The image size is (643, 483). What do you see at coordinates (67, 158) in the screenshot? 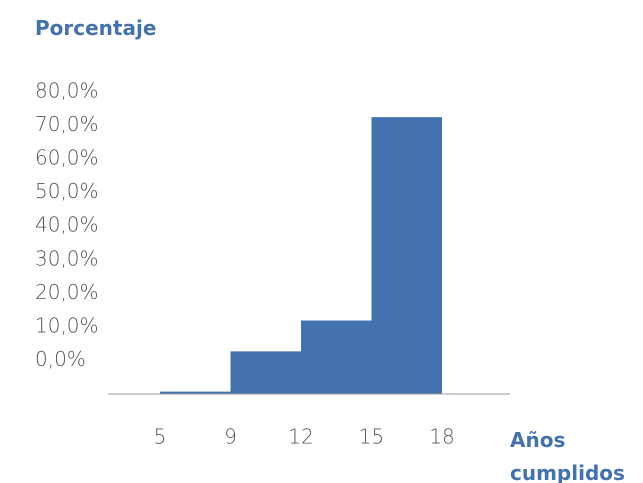
I see `y-tick-label: 60,0%` at bounding box center [67, 158].